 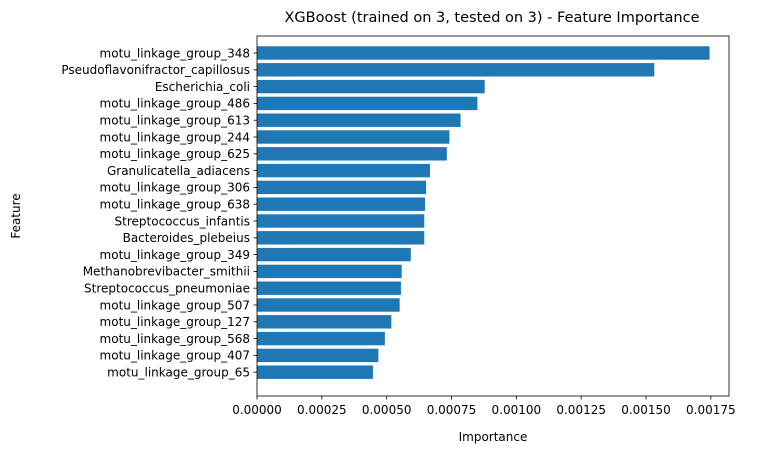 I want to click on y-tick-label: Bacteroides_plebeius, so click(x=186, y=238).